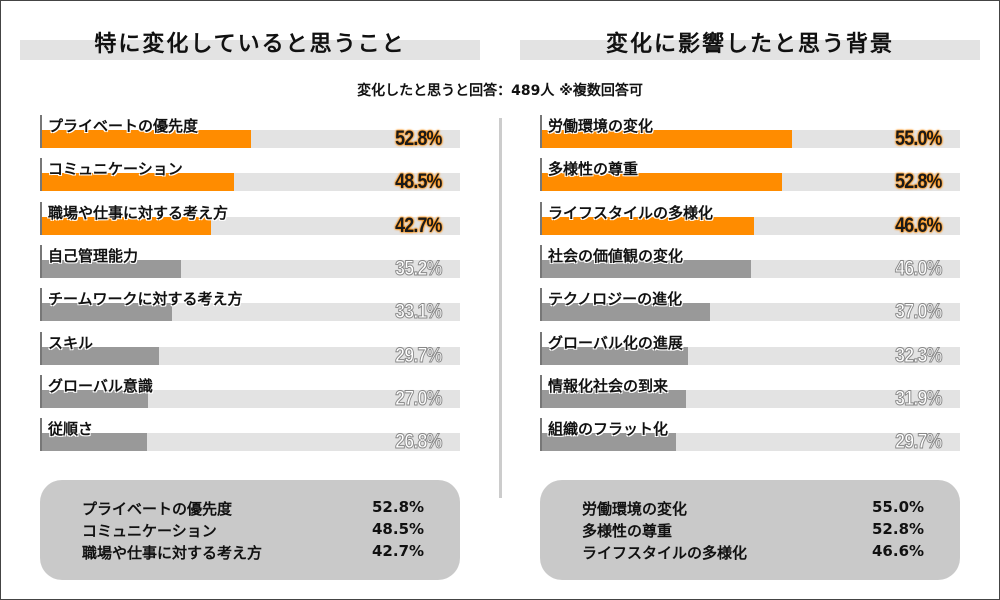  What do you see at coordinates (749, 44) in the screenshot?
I see `chart-title-right: 変化に影響したと思う背景` at bounding box center [749, 44].